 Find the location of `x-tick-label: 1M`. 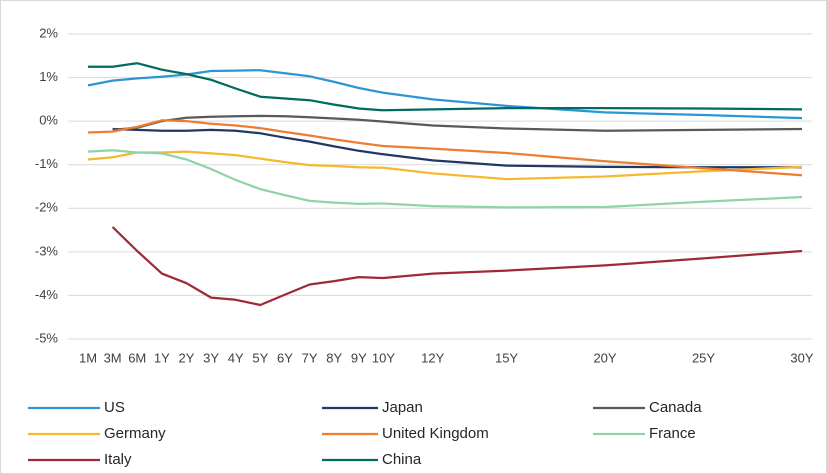

x-tick-label: 1M is located at coordinates (88, 357).